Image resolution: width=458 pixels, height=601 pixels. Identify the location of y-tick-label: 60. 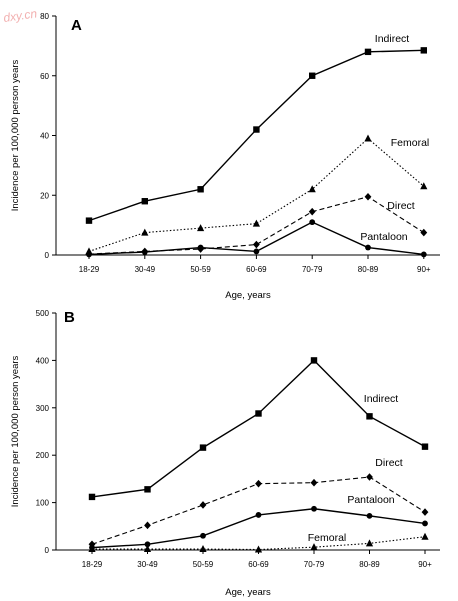
(44, 76).